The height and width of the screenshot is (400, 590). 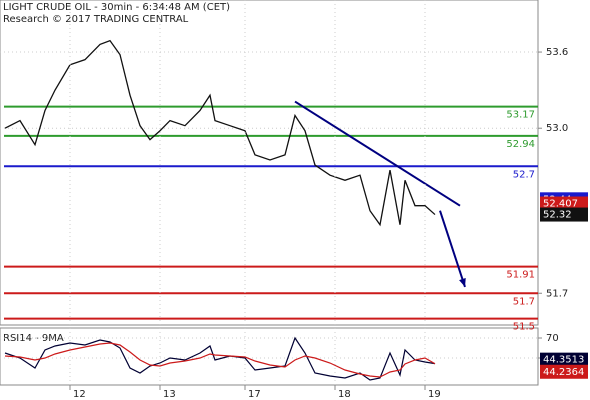 What do you see at coordinates (377, 153) in the screenshot?
I see `trendline` at bounding box center [377, 153].